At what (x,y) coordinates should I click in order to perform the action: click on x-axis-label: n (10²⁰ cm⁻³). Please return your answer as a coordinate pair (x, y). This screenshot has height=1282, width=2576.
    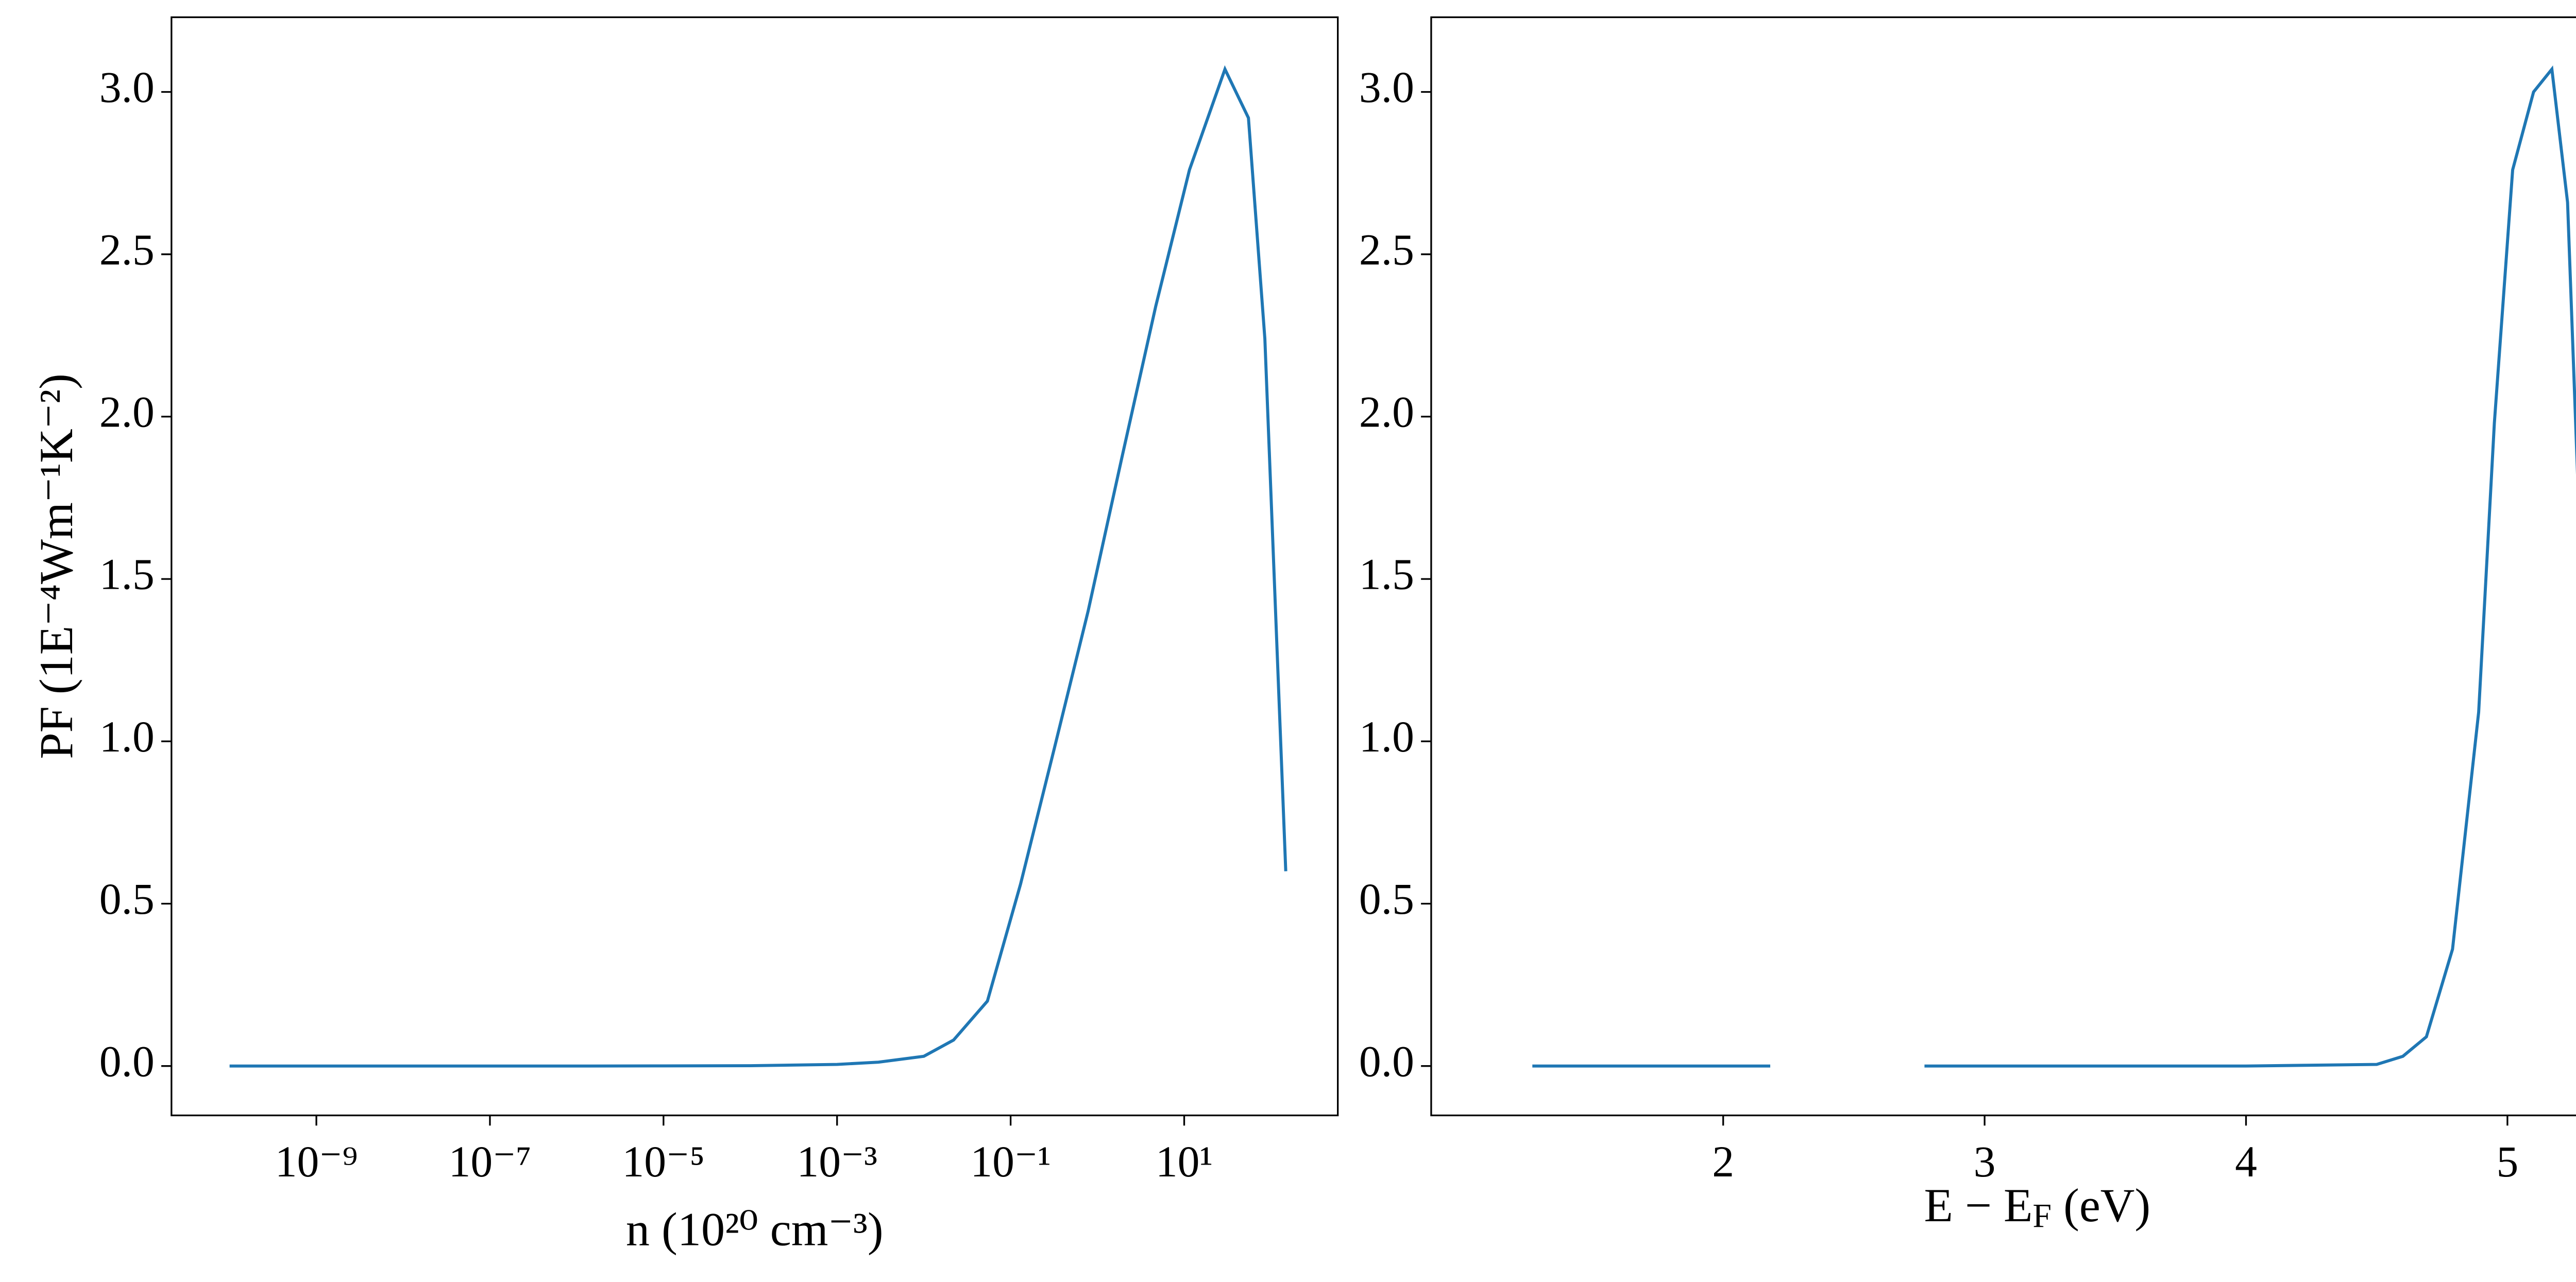
    Looking at the image, I should click on (755, 1229).